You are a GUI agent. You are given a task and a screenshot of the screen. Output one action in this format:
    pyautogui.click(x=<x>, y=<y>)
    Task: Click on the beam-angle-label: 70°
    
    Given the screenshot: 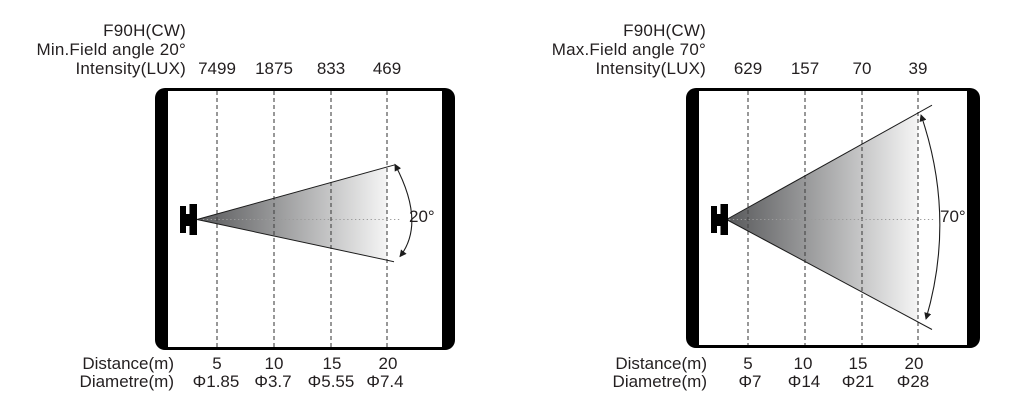 What is the action you would take?
    pyautogui.click(x=953, y=216)
    